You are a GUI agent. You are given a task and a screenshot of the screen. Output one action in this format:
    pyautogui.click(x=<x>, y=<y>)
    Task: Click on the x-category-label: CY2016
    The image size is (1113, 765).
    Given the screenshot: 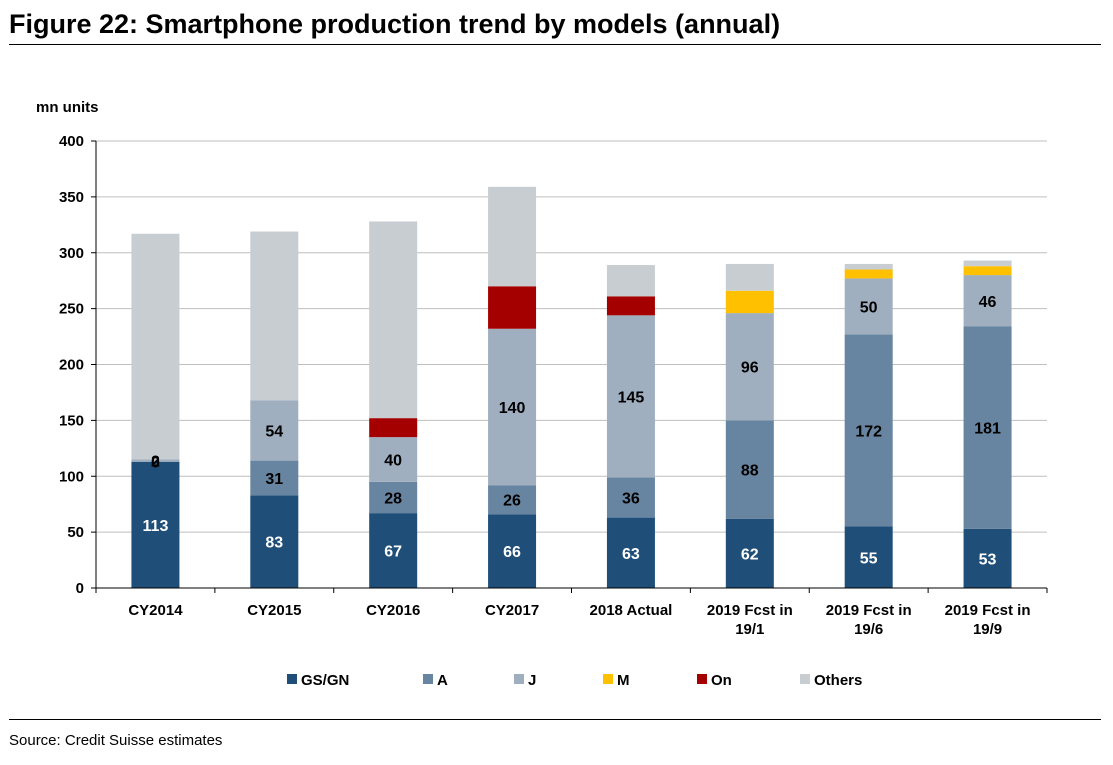 What is the action you would take?
    pyautogui.click(x=393, y=610)
    